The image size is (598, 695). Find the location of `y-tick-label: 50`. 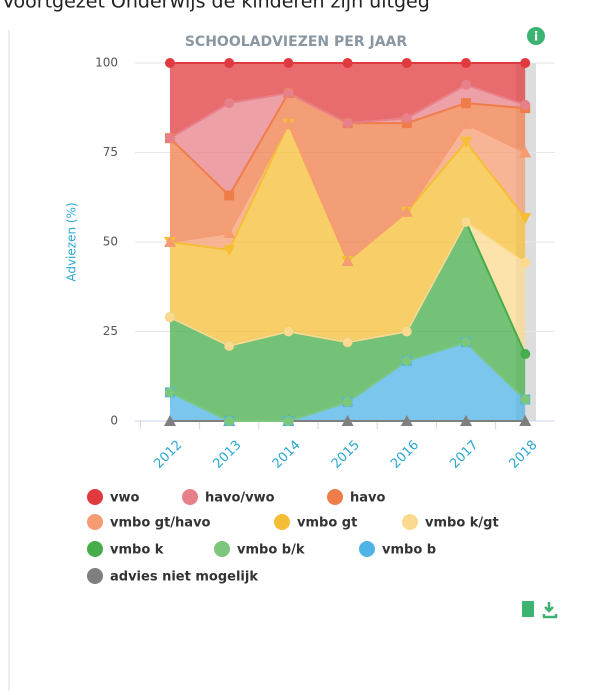

y-tick-label: 50 is located at coordinates (110, 242).